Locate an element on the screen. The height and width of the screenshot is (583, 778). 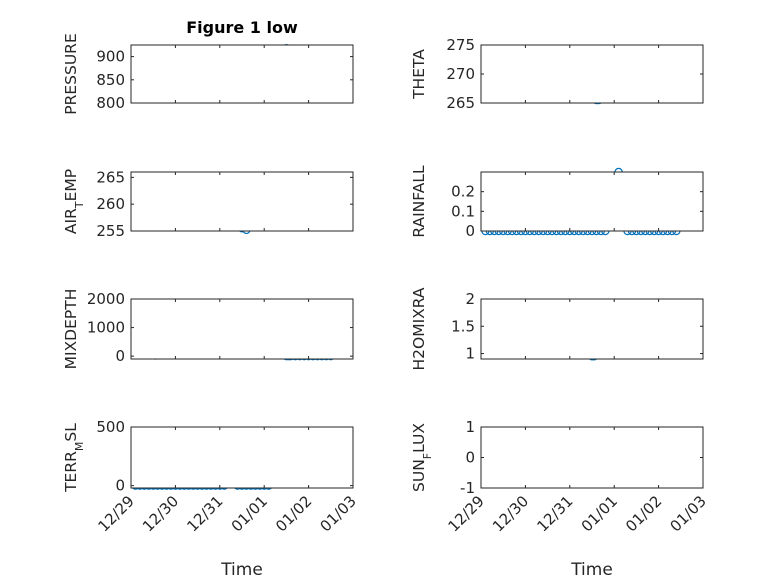
y-axis-label: SUNFLUX is located at coordinates (422, 457).